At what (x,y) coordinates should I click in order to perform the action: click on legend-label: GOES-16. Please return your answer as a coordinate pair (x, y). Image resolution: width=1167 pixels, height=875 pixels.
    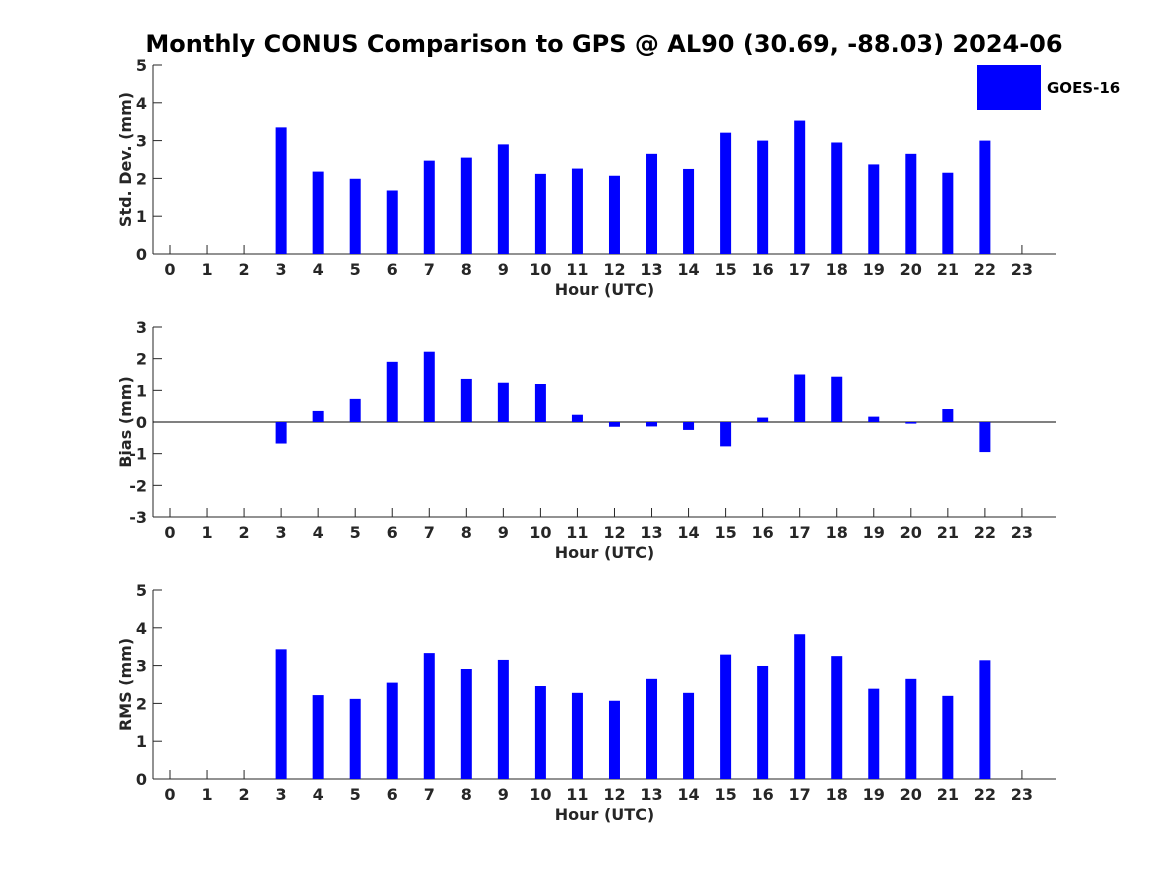
    Looking at the image, I should click on (1083, 88).